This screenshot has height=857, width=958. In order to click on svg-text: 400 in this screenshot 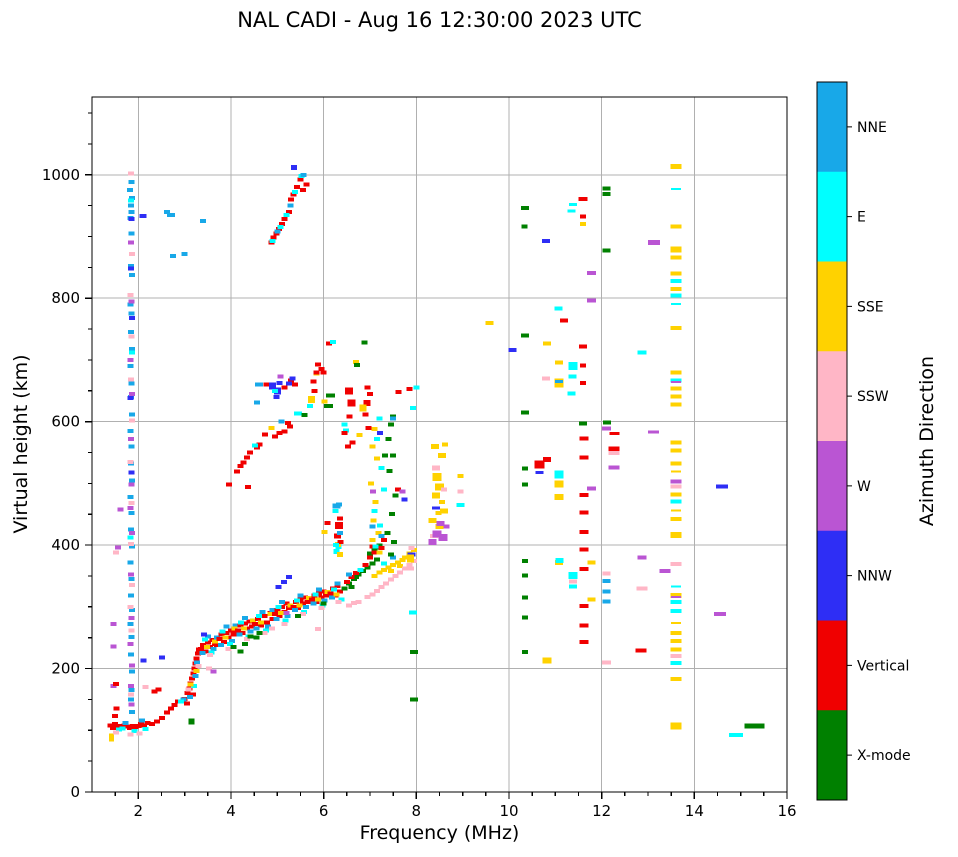, I will do `click(65, 545)`.